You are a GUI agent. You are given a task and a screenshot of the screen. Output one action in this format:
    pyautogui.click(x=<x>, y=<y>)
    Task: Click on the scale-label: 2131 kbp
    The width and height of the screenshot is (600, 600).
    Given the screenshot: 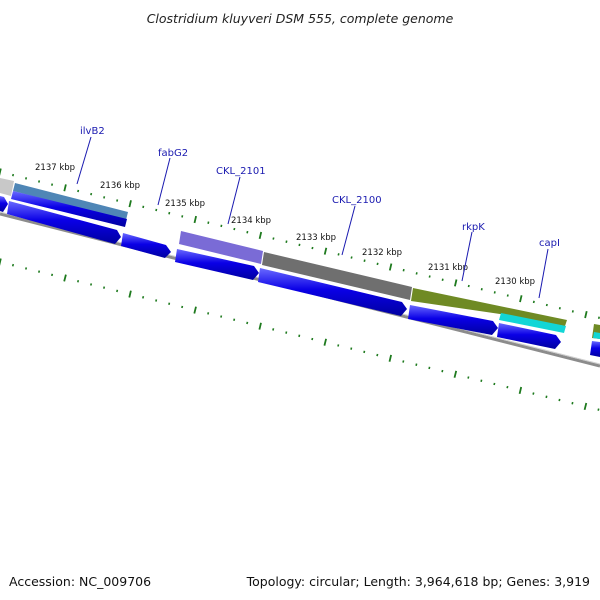 What is the action you would take?
    pyautogui.click(x=448, y=268)
    